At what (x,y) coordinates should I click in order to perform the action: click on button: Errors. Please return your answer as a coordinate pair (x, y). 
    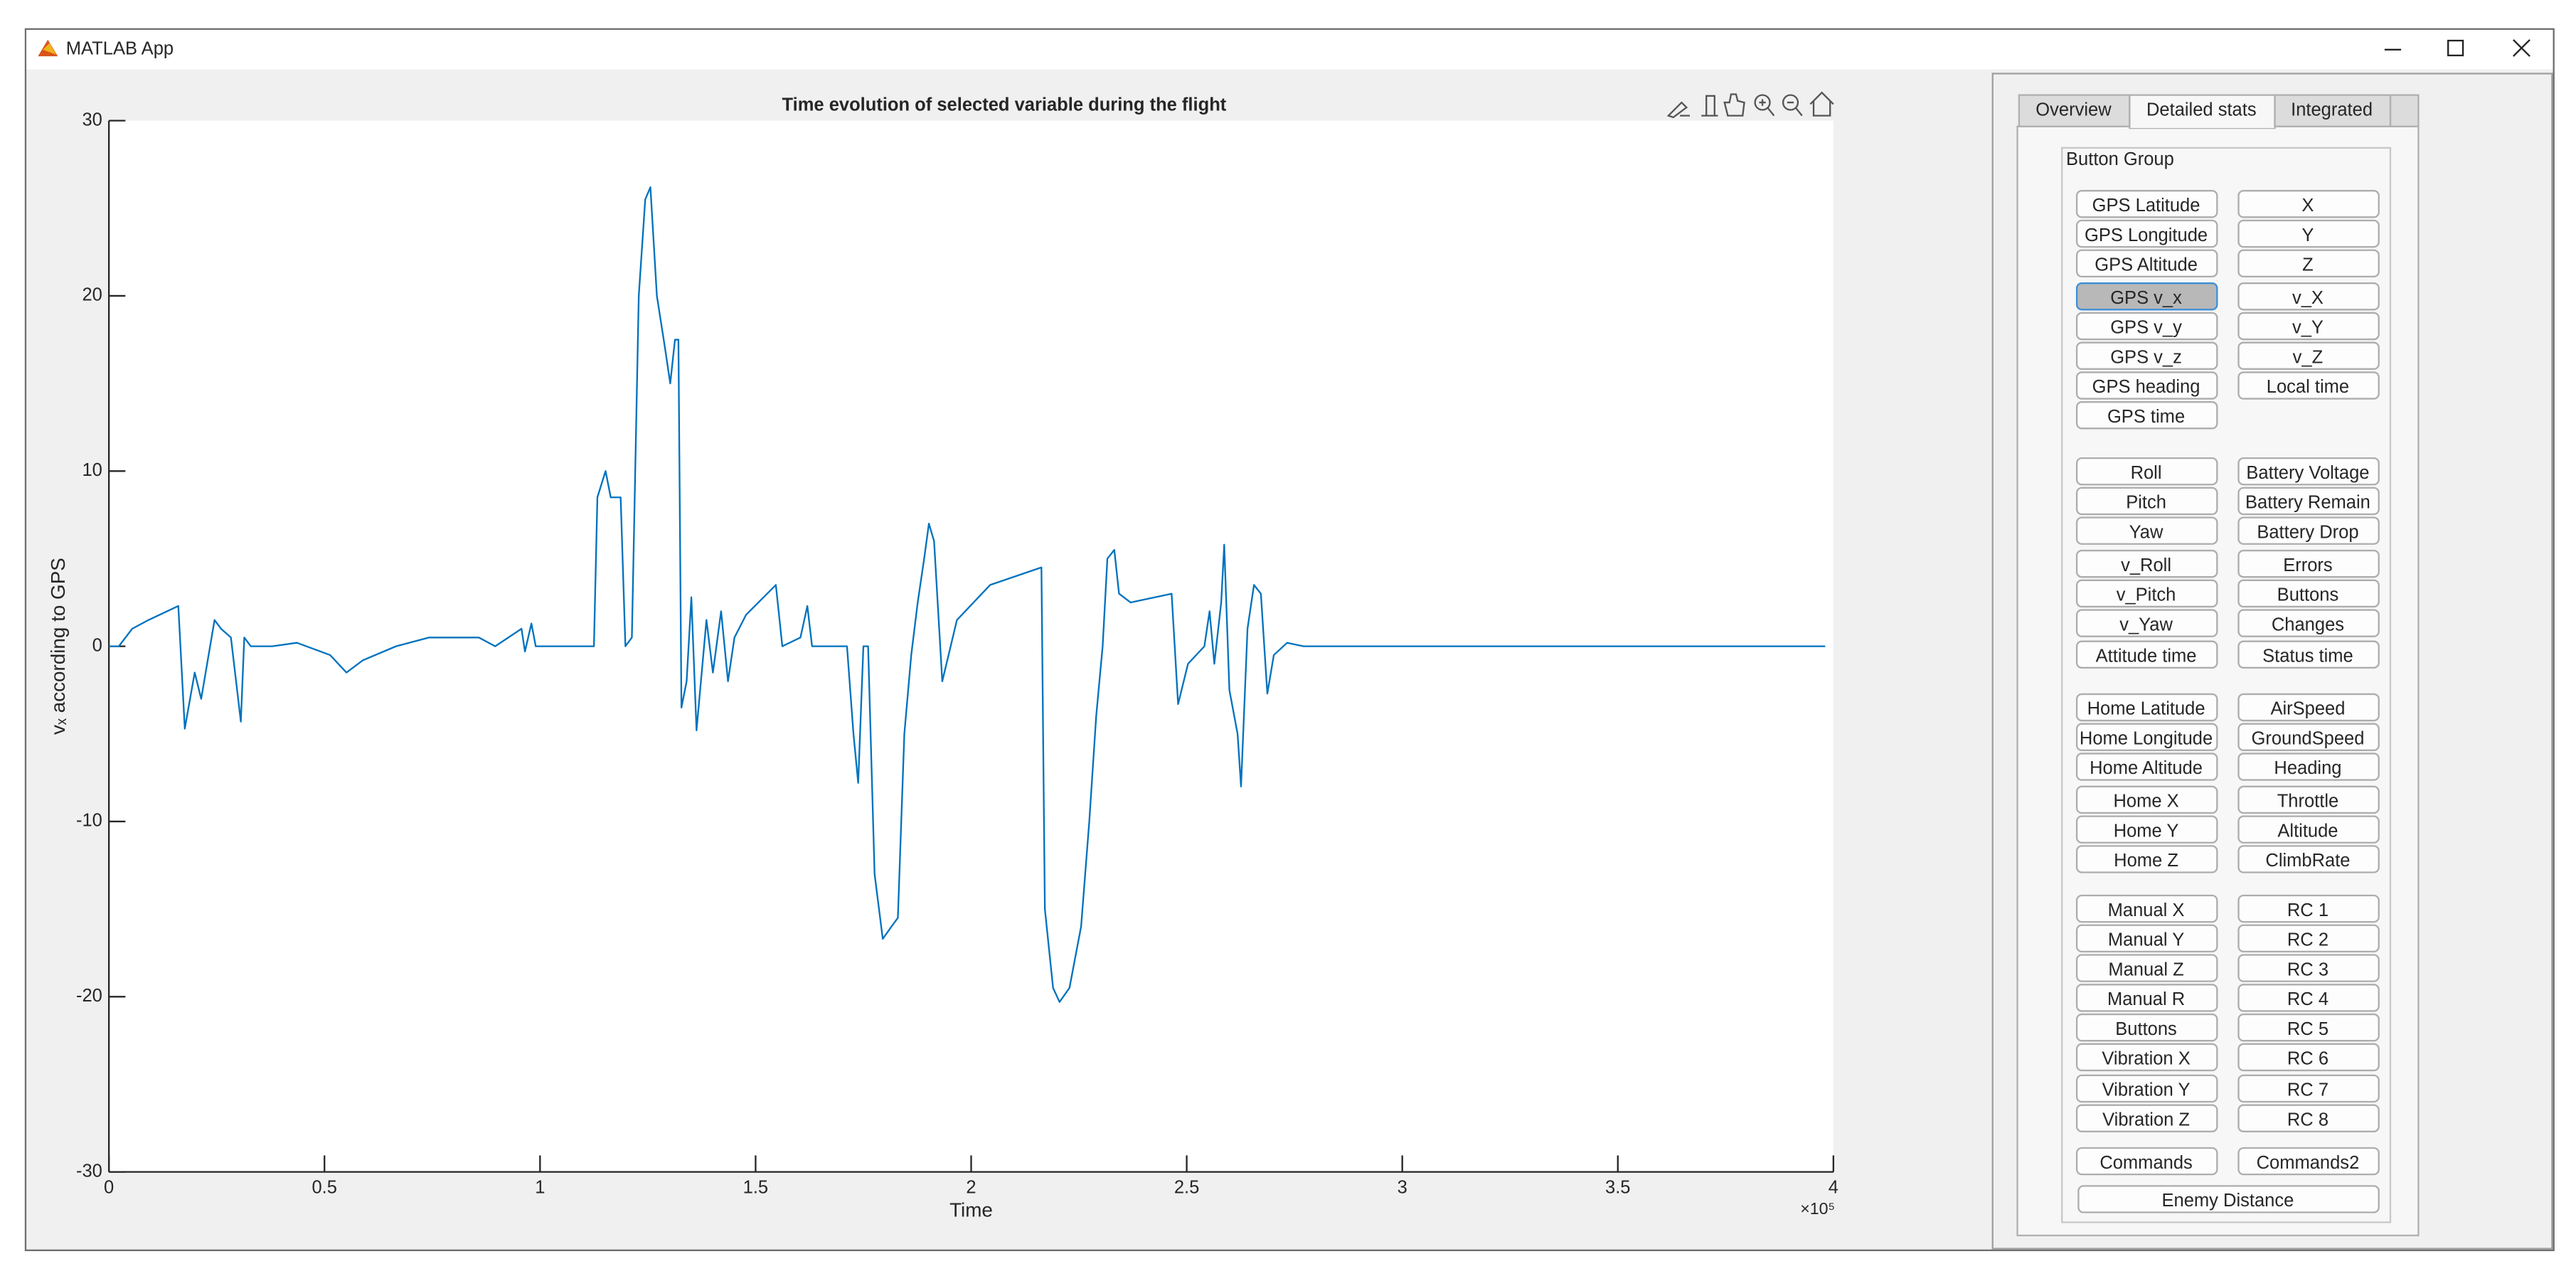
    Looking at the image, I should click on (2308, 563).